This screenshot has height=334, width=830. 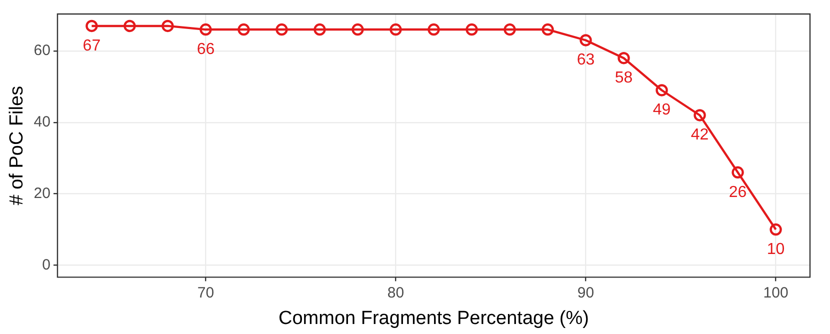 I want to click on y-tick-label: 0, so click(x=46, y=265).